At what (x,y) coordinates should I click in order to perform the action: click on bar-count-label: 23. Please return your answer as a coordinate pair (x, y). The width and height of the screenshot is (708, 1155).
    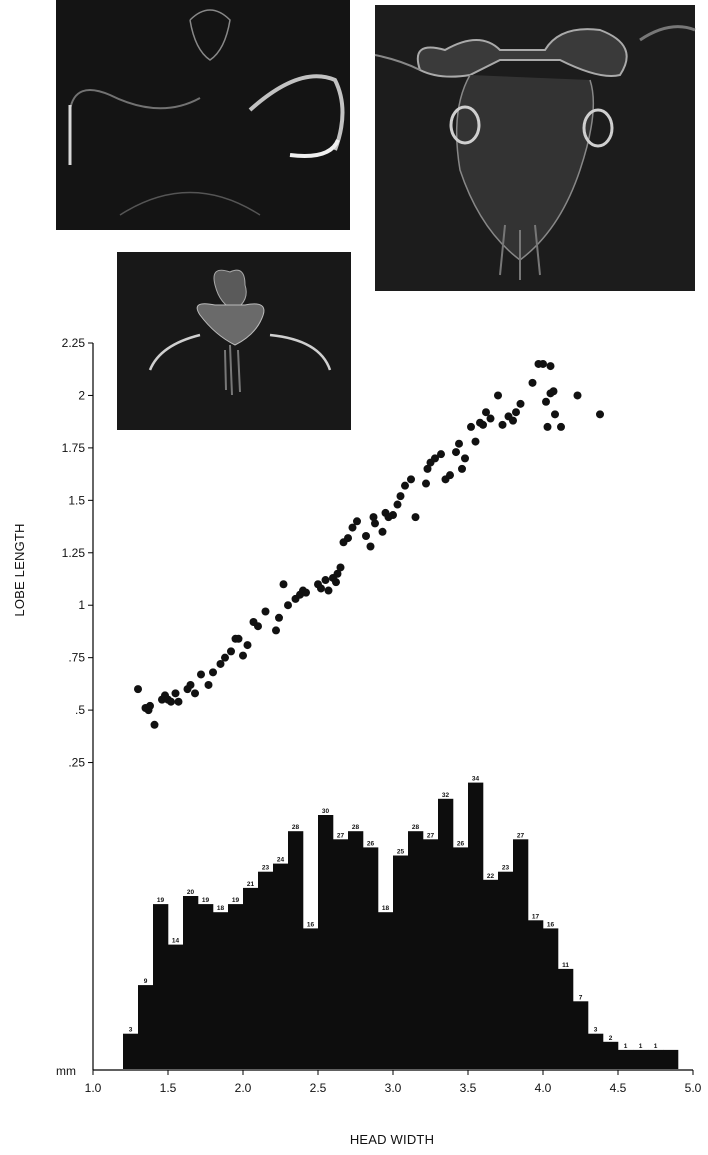
    Looking at the image, I should click on (506, 868).